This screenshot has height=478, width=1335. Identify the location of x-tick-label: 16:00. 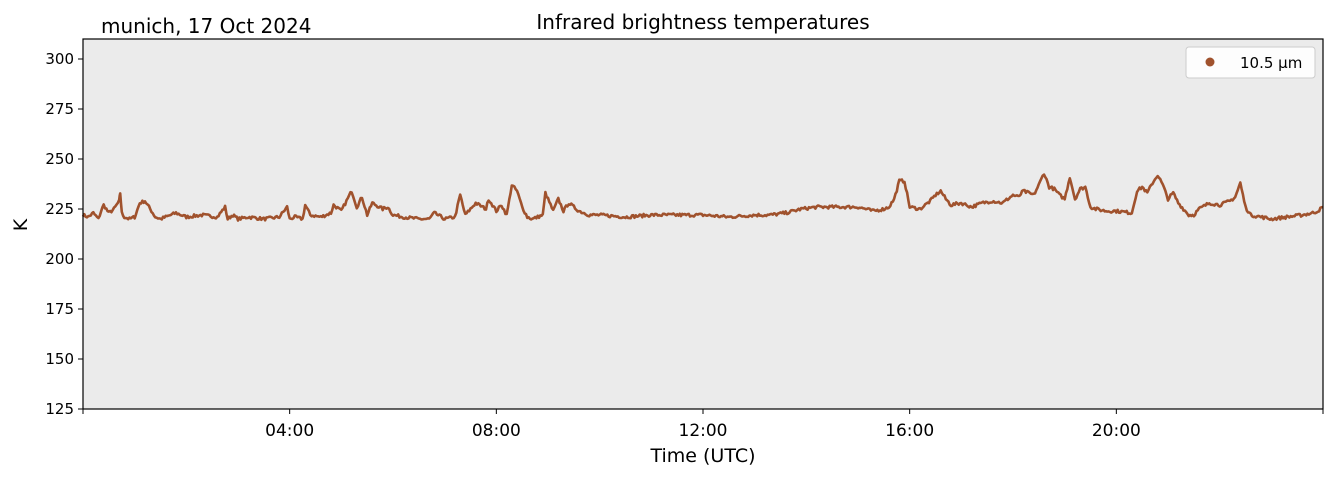
(909, 431).